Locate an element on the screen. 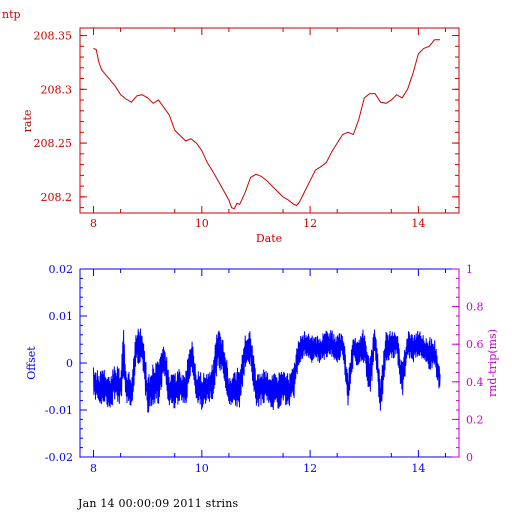 Image resolution: width=512 pixels, height=512 pixels. rate-y-tick-label: 208.25 is located at coordinates (53, 143).